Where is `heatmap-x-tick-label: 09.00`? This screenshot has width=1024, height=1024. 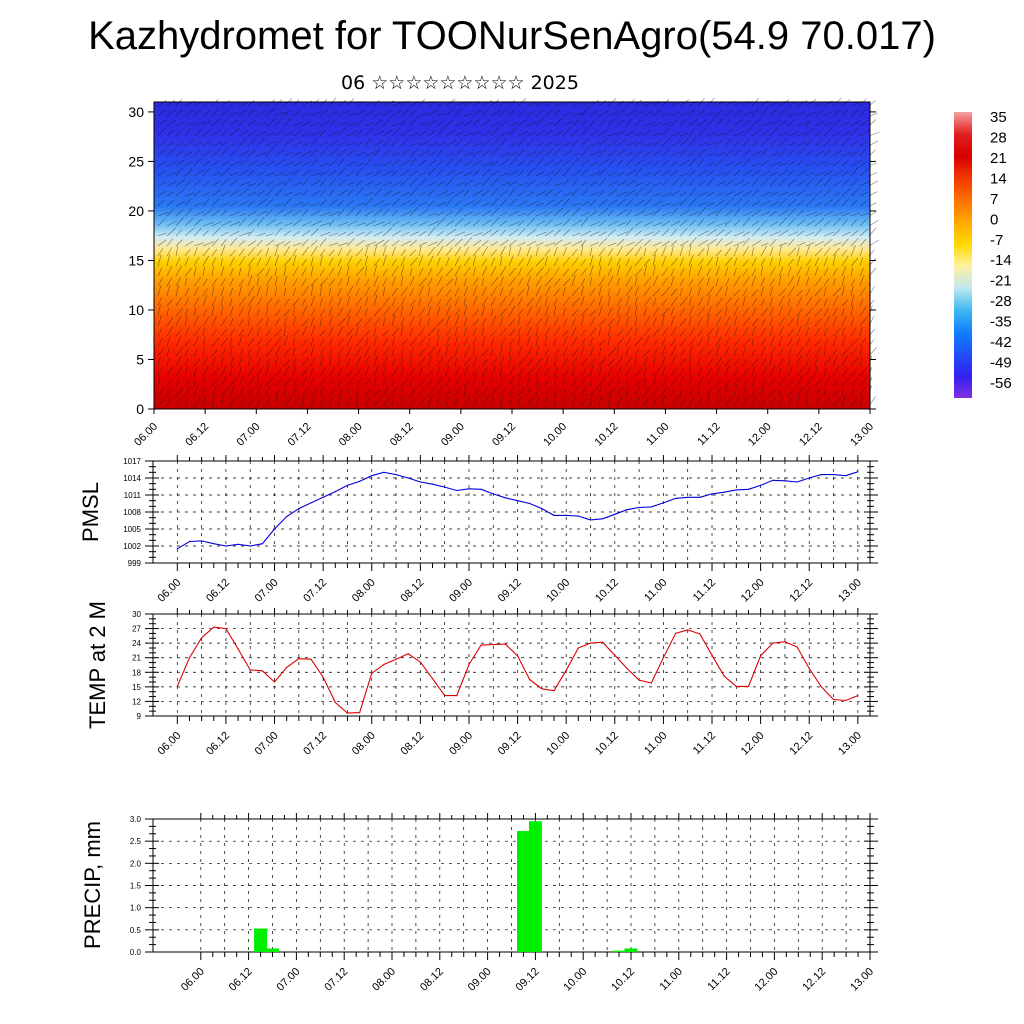 heatmap-x-tick-label: 09.00 is located at coordinates (453, 435).